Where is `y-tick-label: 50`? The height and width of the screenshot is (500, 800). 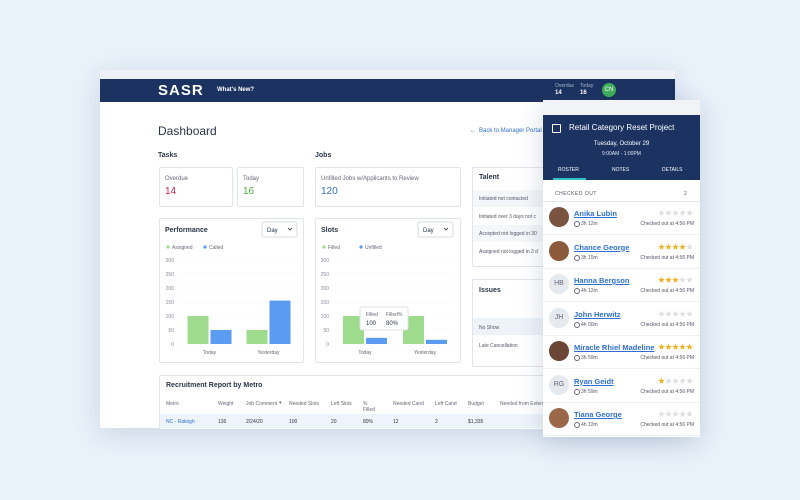
y-tick-label: 50 is located at coordinates (326, 331).